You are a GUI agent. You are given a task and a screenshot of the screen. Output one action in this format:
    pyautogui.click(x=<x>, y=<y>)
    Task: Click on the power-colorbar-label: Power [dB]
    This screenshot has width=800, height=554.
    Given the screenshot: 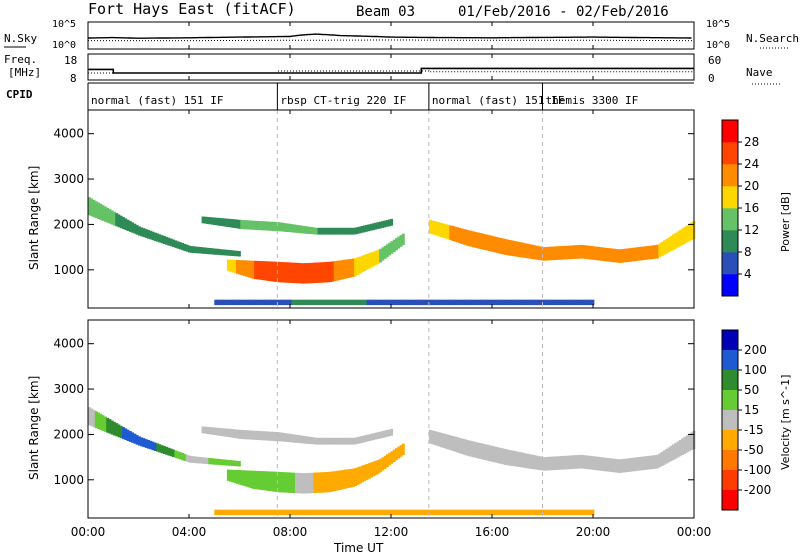 What is the action you would take?
    pyautogui.click(x=785, y=222)
    